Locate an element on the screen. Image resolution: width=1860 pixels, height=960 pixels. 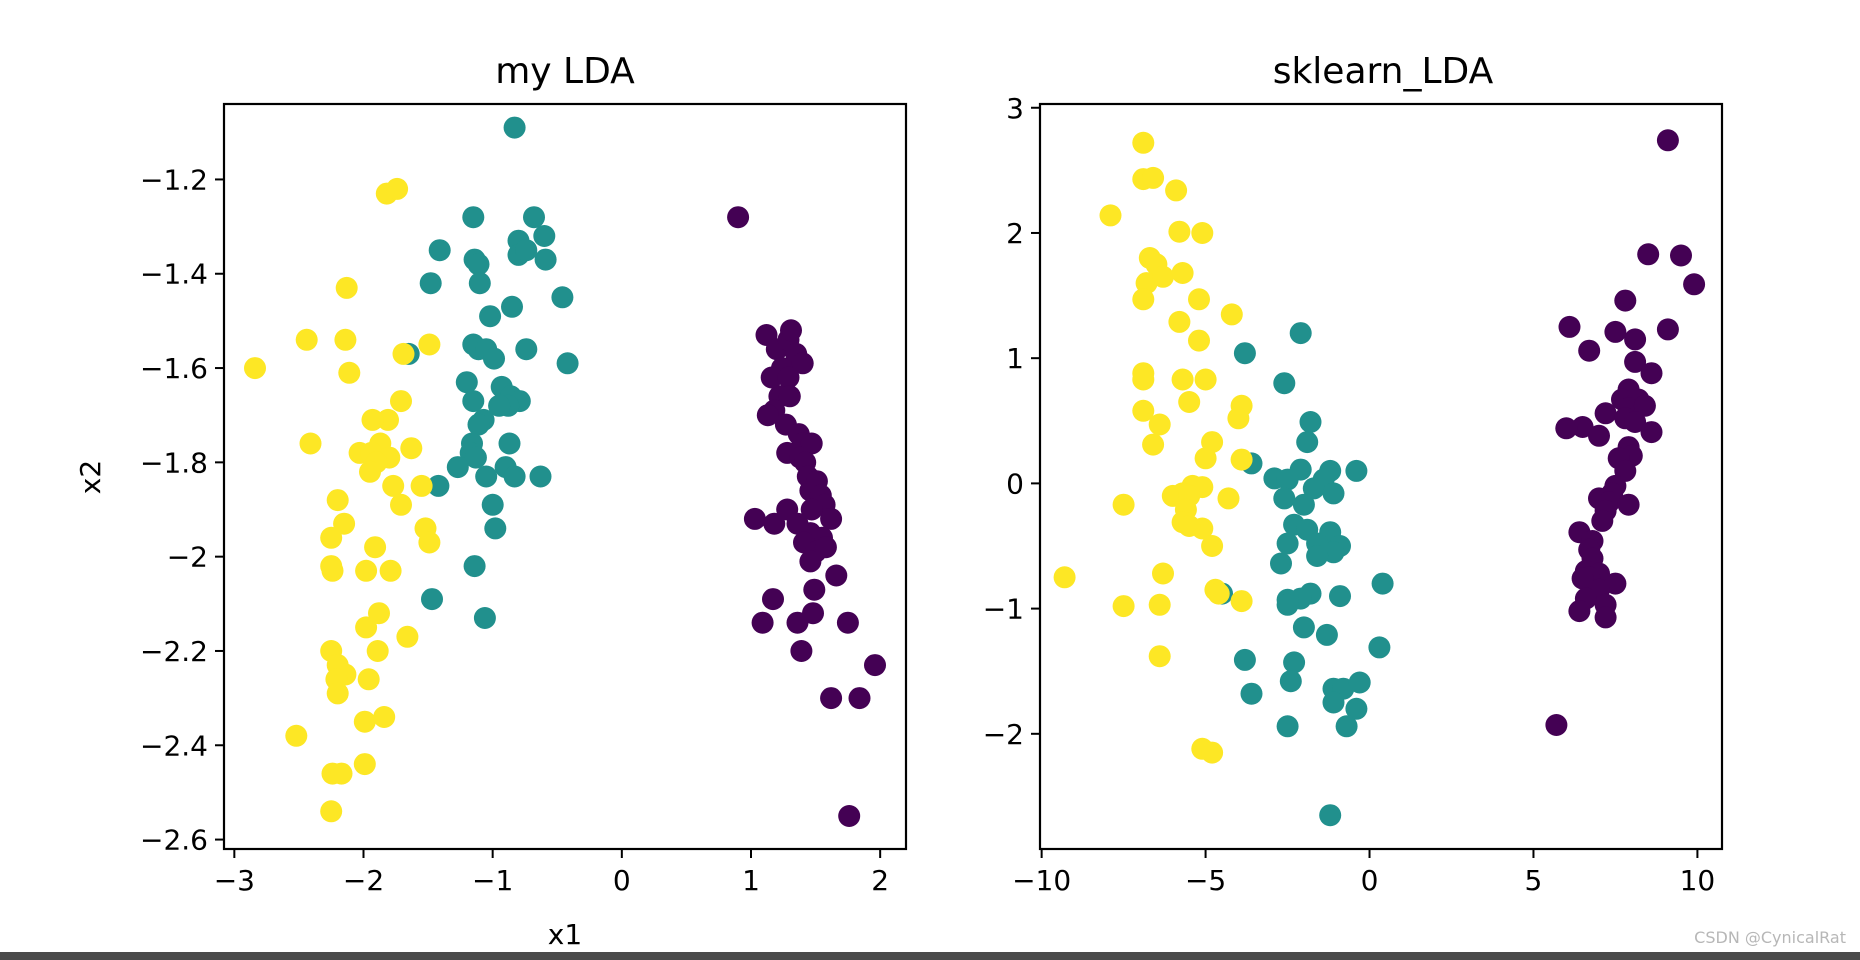
y-tick-label: 3 is located at coordinates (1015, 108).